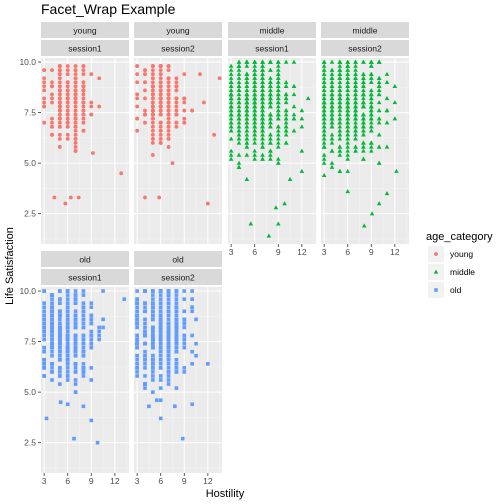  Describe the element at coordinates (462, 272) in the screenshot. I see `legend-label: middle` at that location.